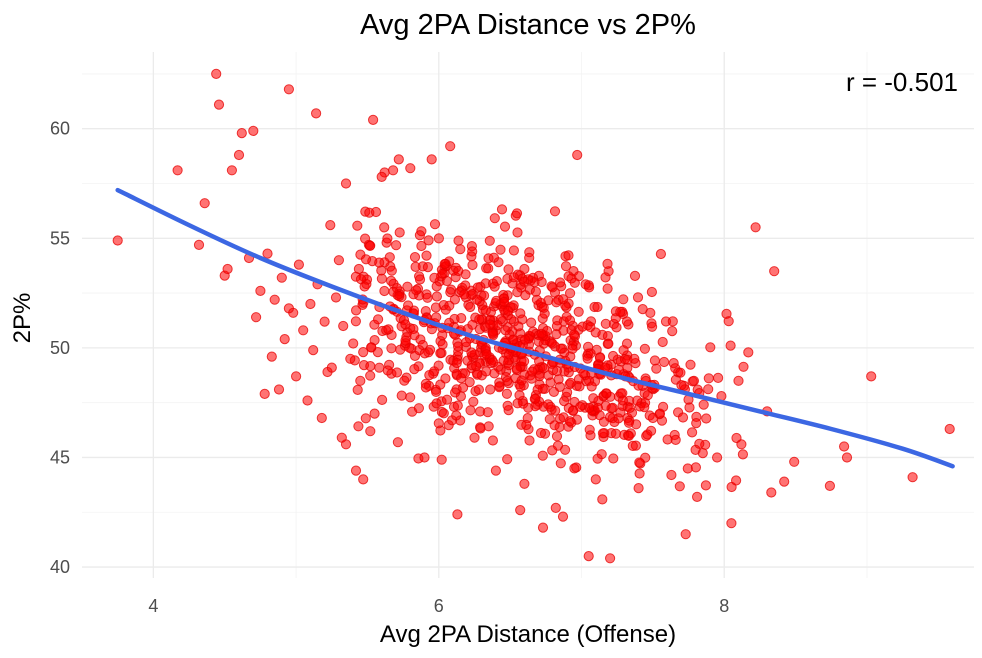 This screenshot has width=982, height=658. I want to click on y-tick-label: 40, so click(60, 567).